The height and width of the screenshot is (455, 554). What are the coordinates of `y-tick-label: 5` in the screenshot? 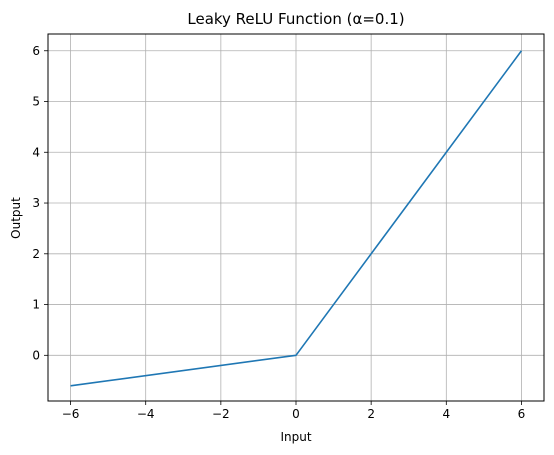 It's located at (36, 102).